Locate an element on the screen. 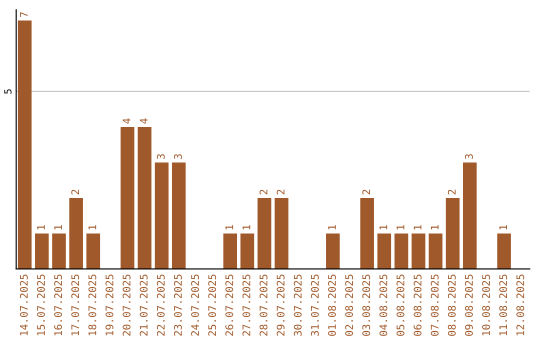 This screenshot has width=540, height=340. x-tick-label: 28.07.2025 is located at coordinates (264, 305).